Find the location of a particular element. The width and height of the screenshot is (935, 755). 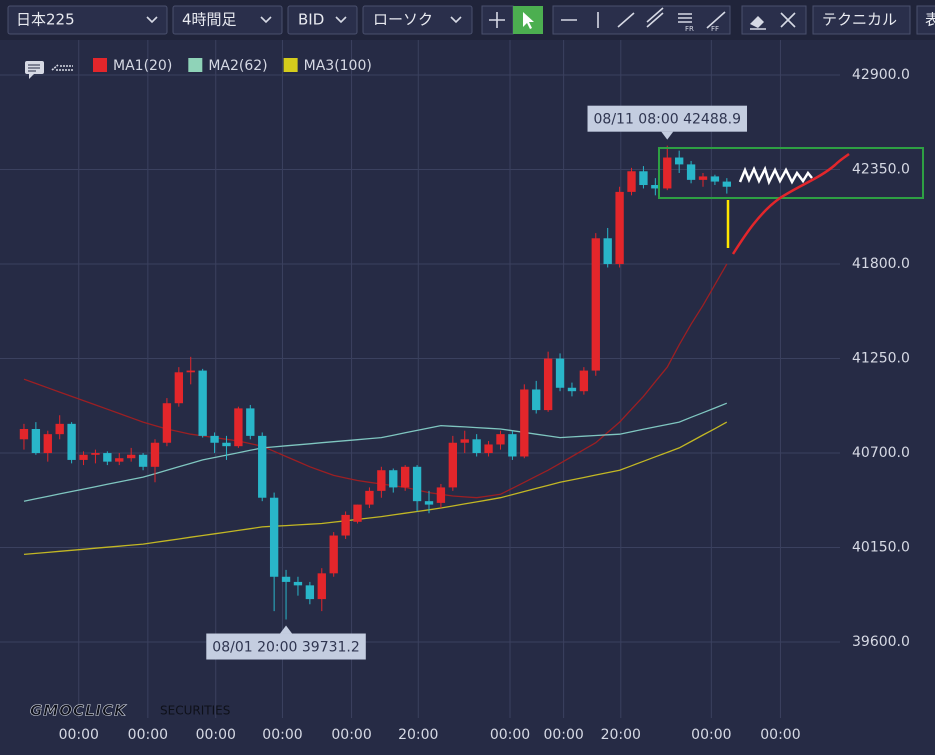

tooltip-text: 08/01 20:00 39731.2 is located at coordinates (285, 648).